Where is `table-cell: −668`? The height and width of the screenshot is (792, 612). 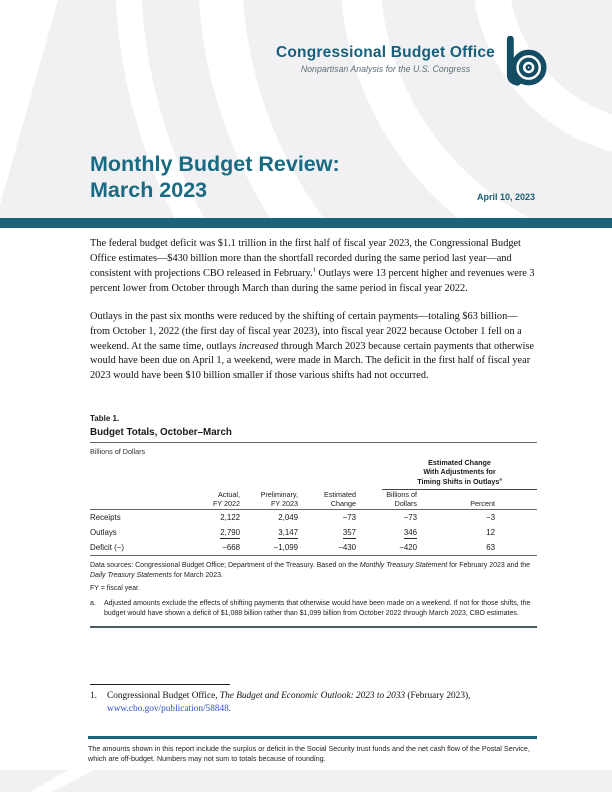
table-cell: −668 is located at coordinates (209, 547).